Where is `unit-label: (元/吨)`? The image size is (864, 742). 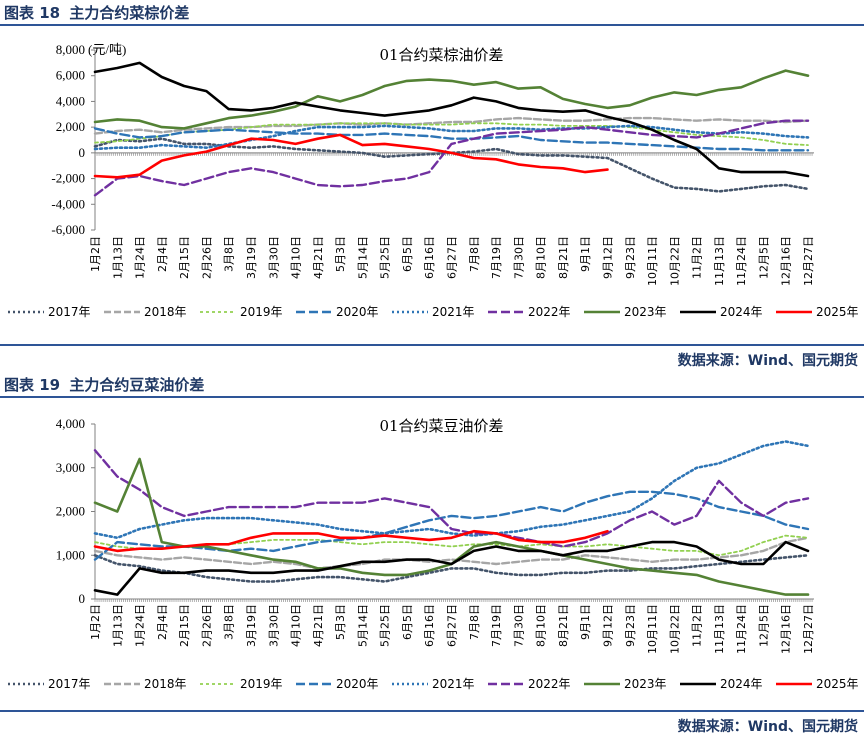
unit-label: (元/吨) is located at coordinates (107, 49).